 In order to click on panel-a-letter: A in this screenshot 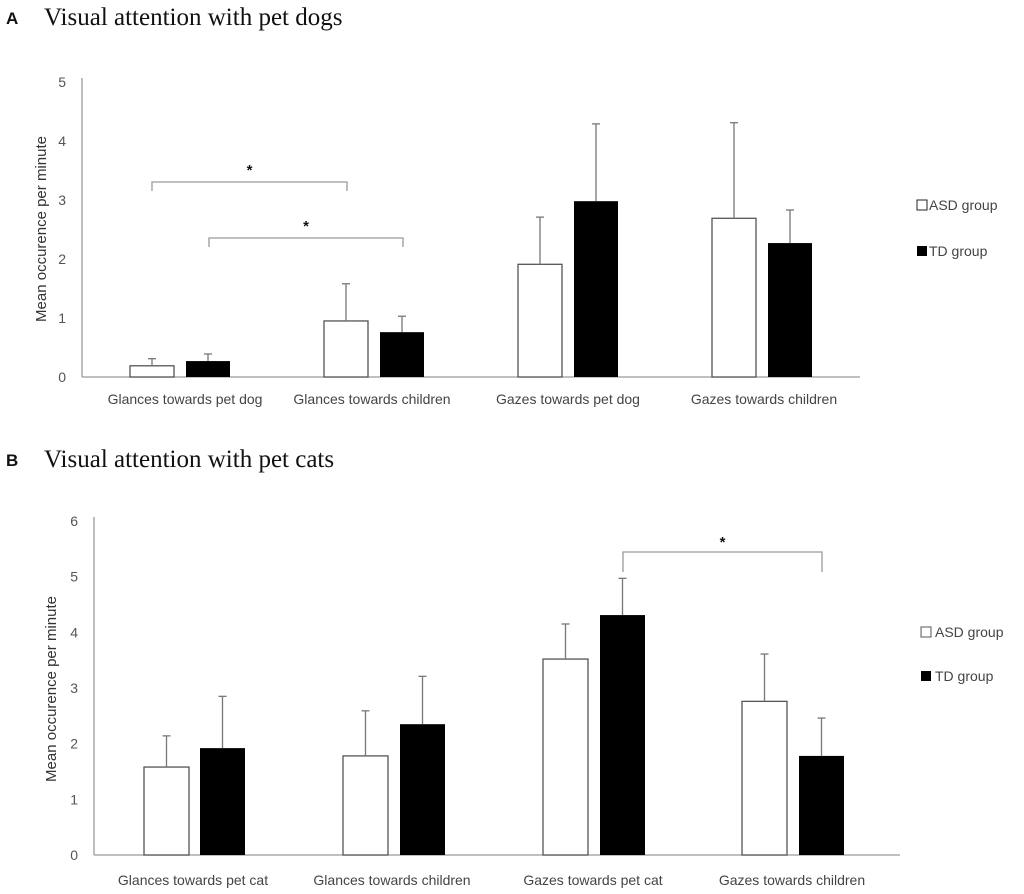, I will do `click(12, 18)`.